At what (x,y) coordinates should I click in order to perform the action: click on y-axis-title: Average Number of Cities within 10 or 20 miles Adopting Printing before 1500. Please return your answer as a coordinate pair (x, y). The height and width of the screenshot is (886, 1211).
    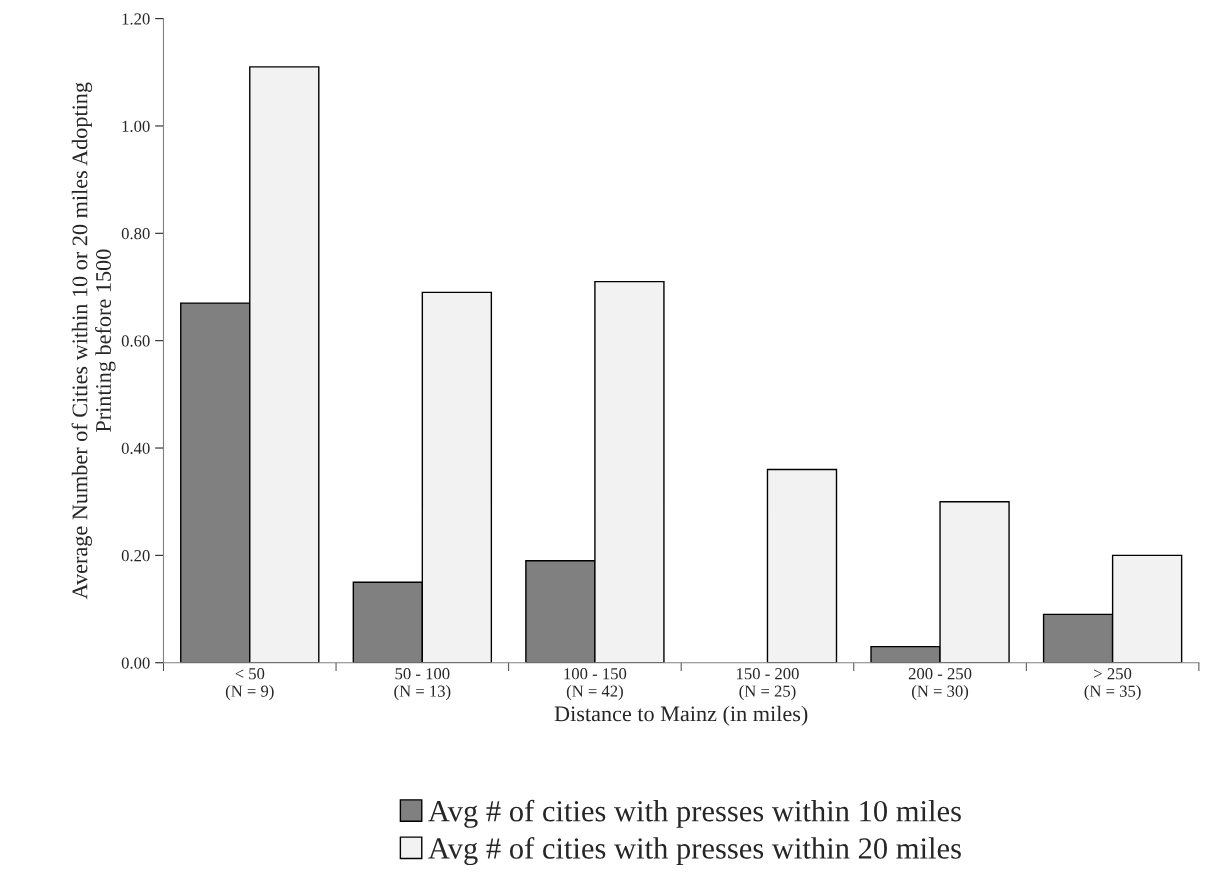
    Looking at the image, I should click on (93, 341).